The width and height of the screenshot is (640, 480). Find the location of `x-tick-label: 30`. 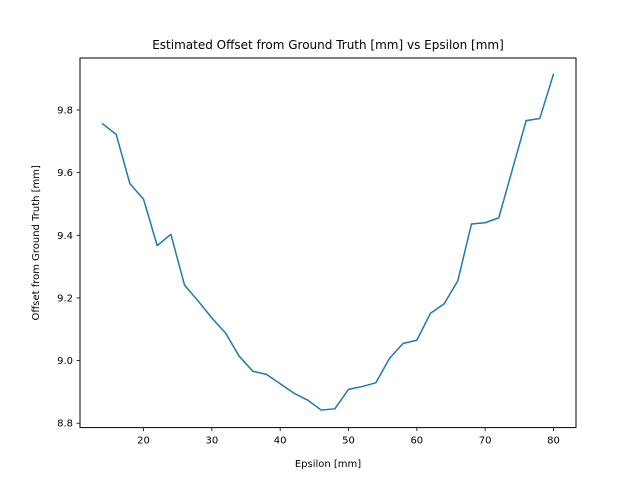

x-tick-label: 30 is located at coordinates (211, 441).